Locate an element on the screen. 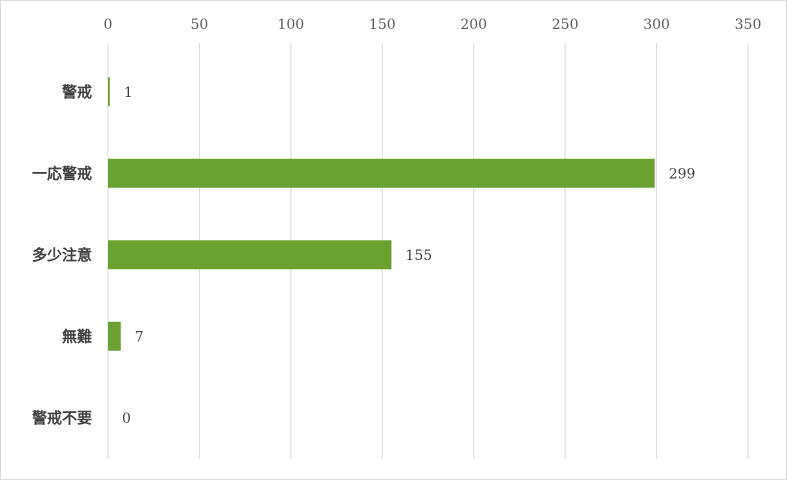 Image resolution: width=787 pixels, height=481 pixels. category-label: 無難 is located at coordinates (77, 336).